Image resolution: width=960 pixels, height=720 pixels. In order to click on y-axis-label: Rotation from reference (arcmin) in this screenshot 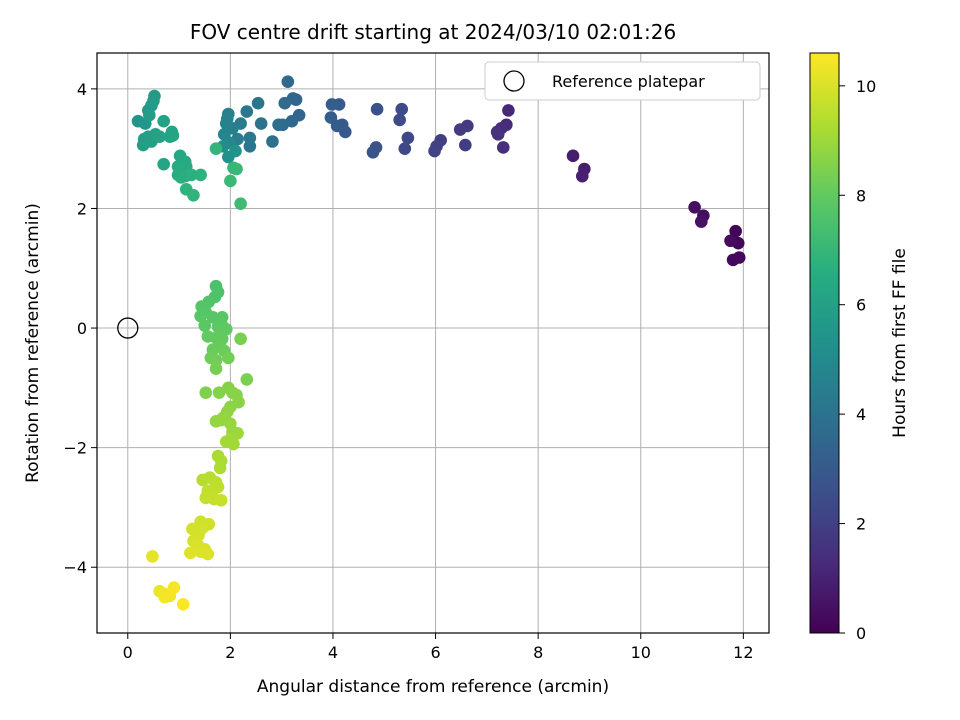, I will do `click(33, 343)`.